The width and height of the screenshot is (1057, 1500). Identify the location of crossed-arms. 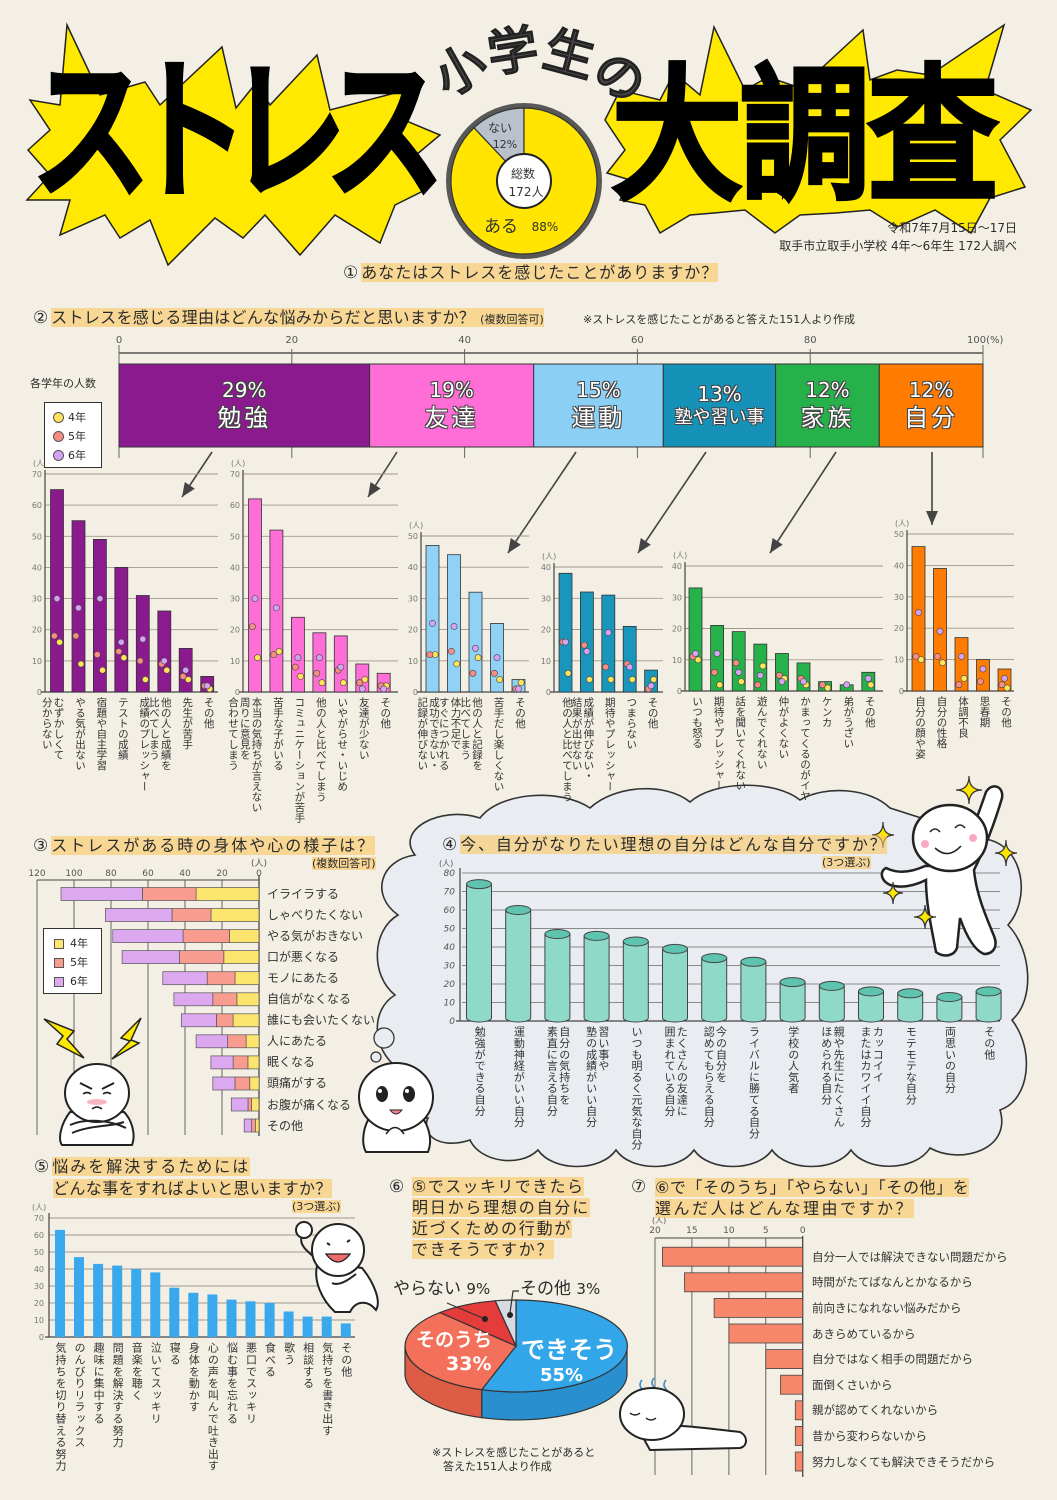
(98, 1126).